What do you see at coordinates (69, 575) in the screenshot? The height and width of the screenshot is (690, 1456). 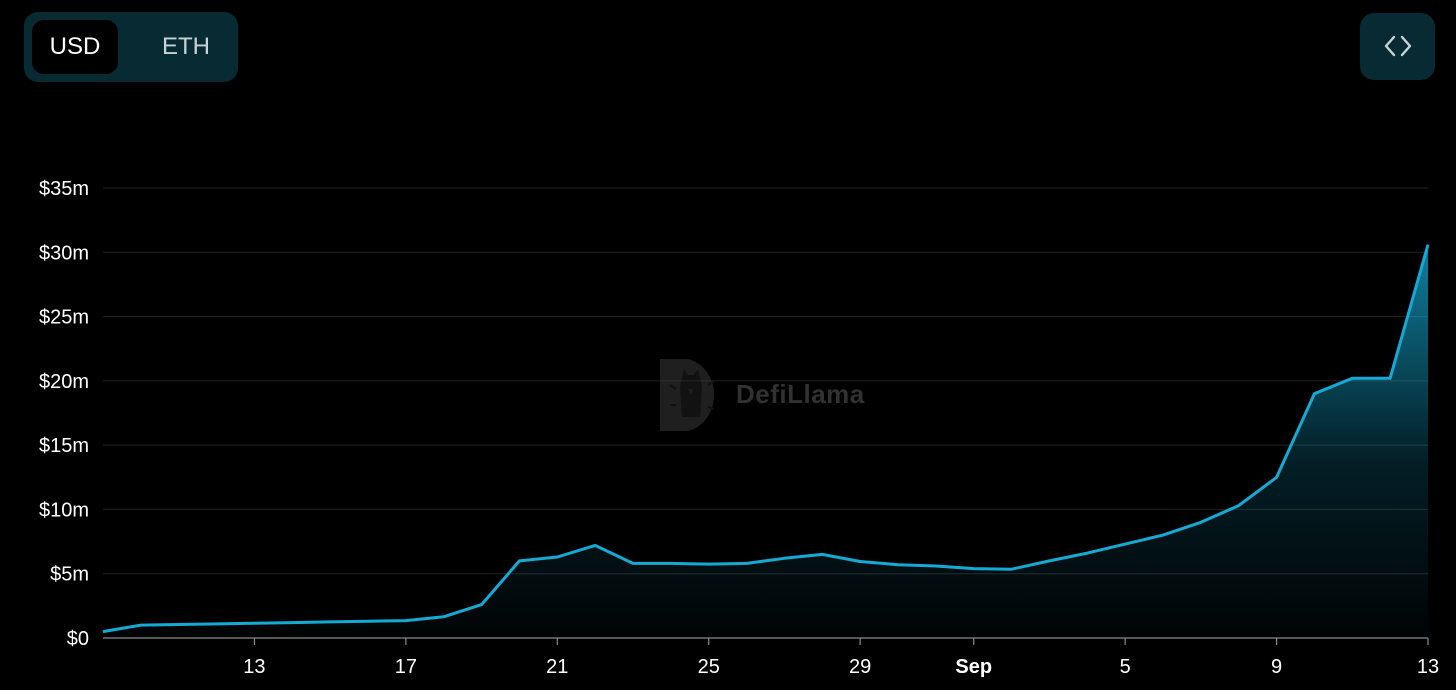 I see `y-tick-label: $5m` at bounding box center [69, 575].